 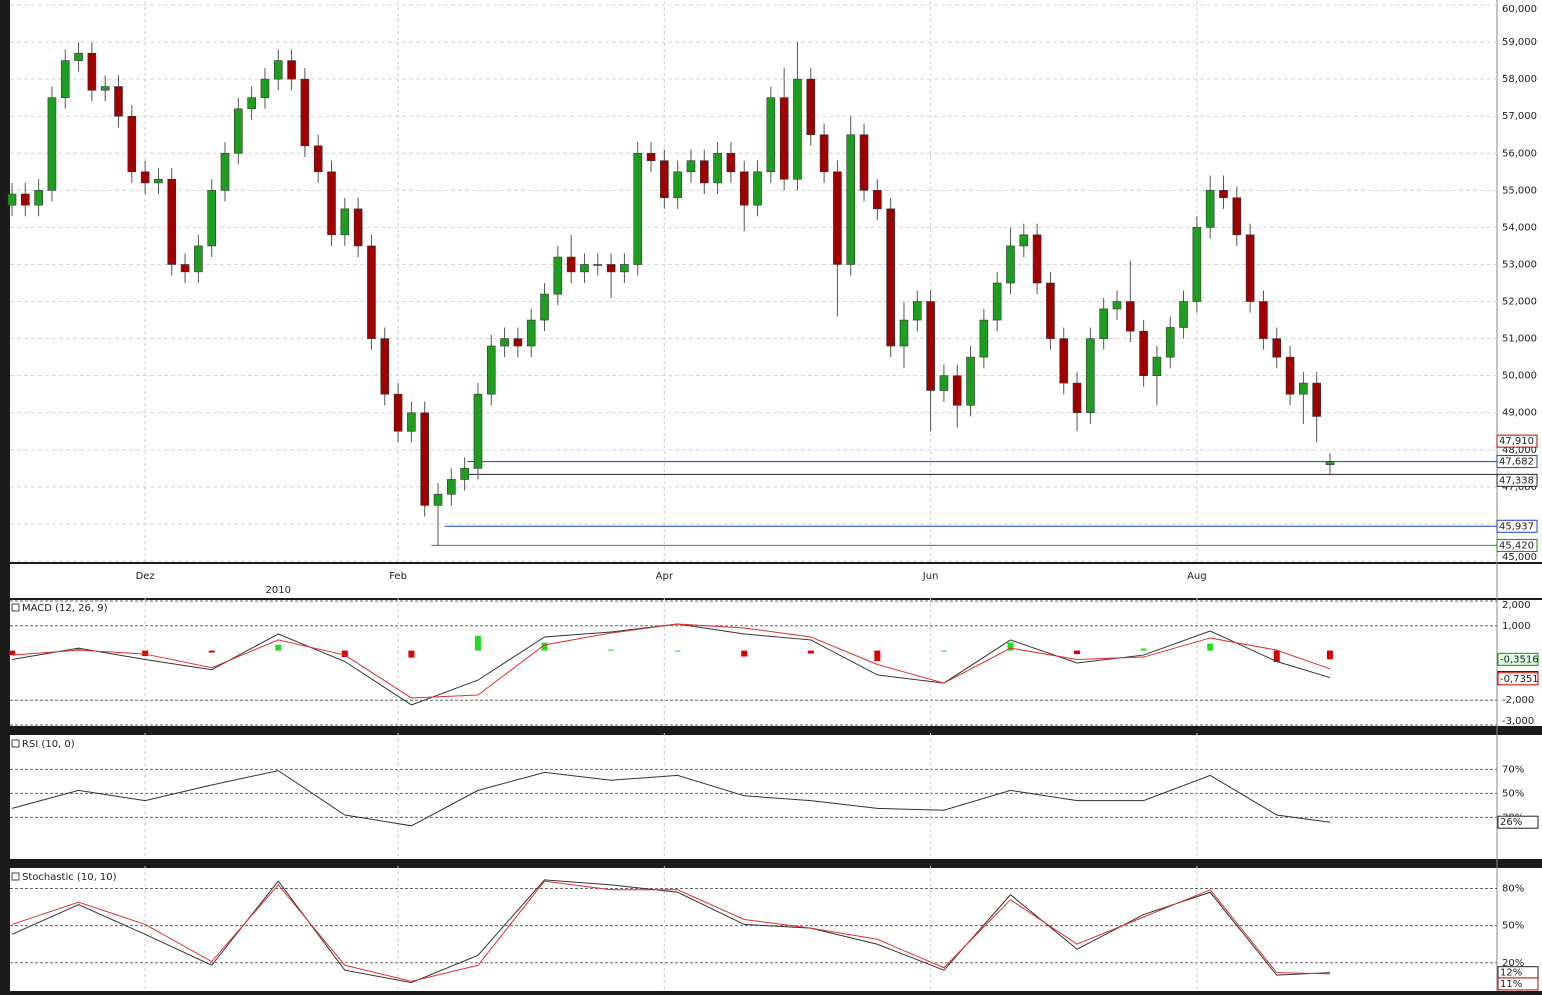 What do you see at coordinates (1519, 9) in the screenshot?
I see `y-tick-label: 60,000` at bounding box center [1519, 9].